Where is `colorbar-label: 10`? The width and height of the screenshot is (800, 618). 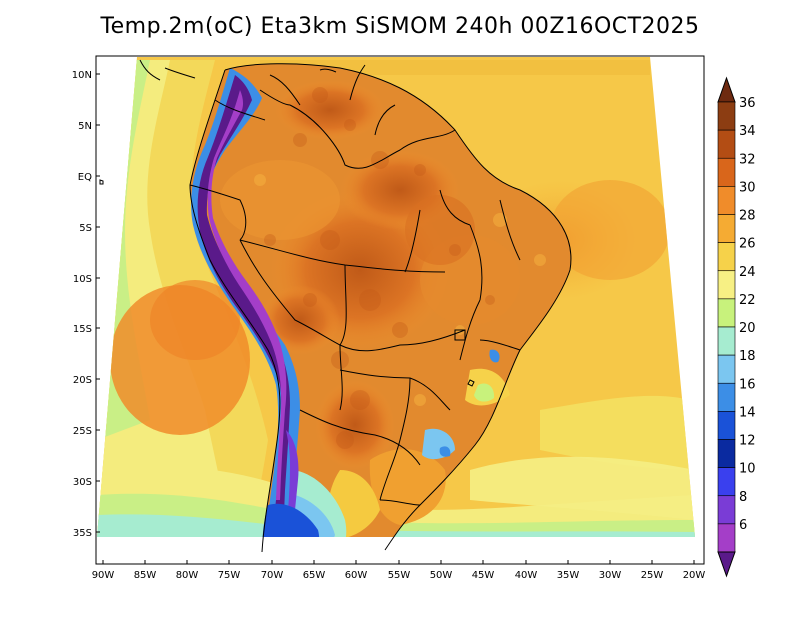
colorbar-label: 10 is located at coordinates (747, 469).